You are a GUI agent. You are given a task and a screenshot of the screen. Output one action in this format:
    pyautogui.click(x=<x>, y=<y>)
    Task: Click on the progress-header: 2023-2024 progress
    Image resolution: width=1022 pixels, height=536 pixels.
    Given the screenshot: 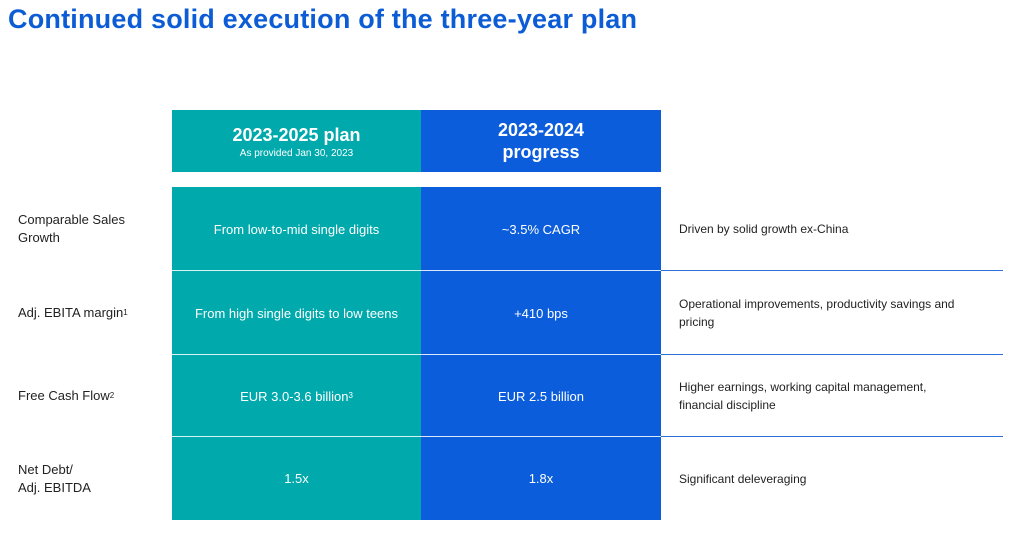 What is the action you would take?
    pyautogui.click(x=541, y=141)
    